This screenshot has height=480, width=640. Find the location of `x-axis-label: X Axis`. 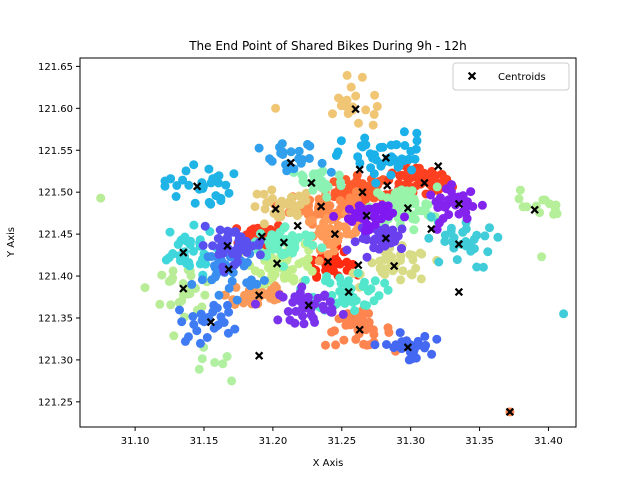

x-axis-label: X Axis is located at coordinates (328, 463).